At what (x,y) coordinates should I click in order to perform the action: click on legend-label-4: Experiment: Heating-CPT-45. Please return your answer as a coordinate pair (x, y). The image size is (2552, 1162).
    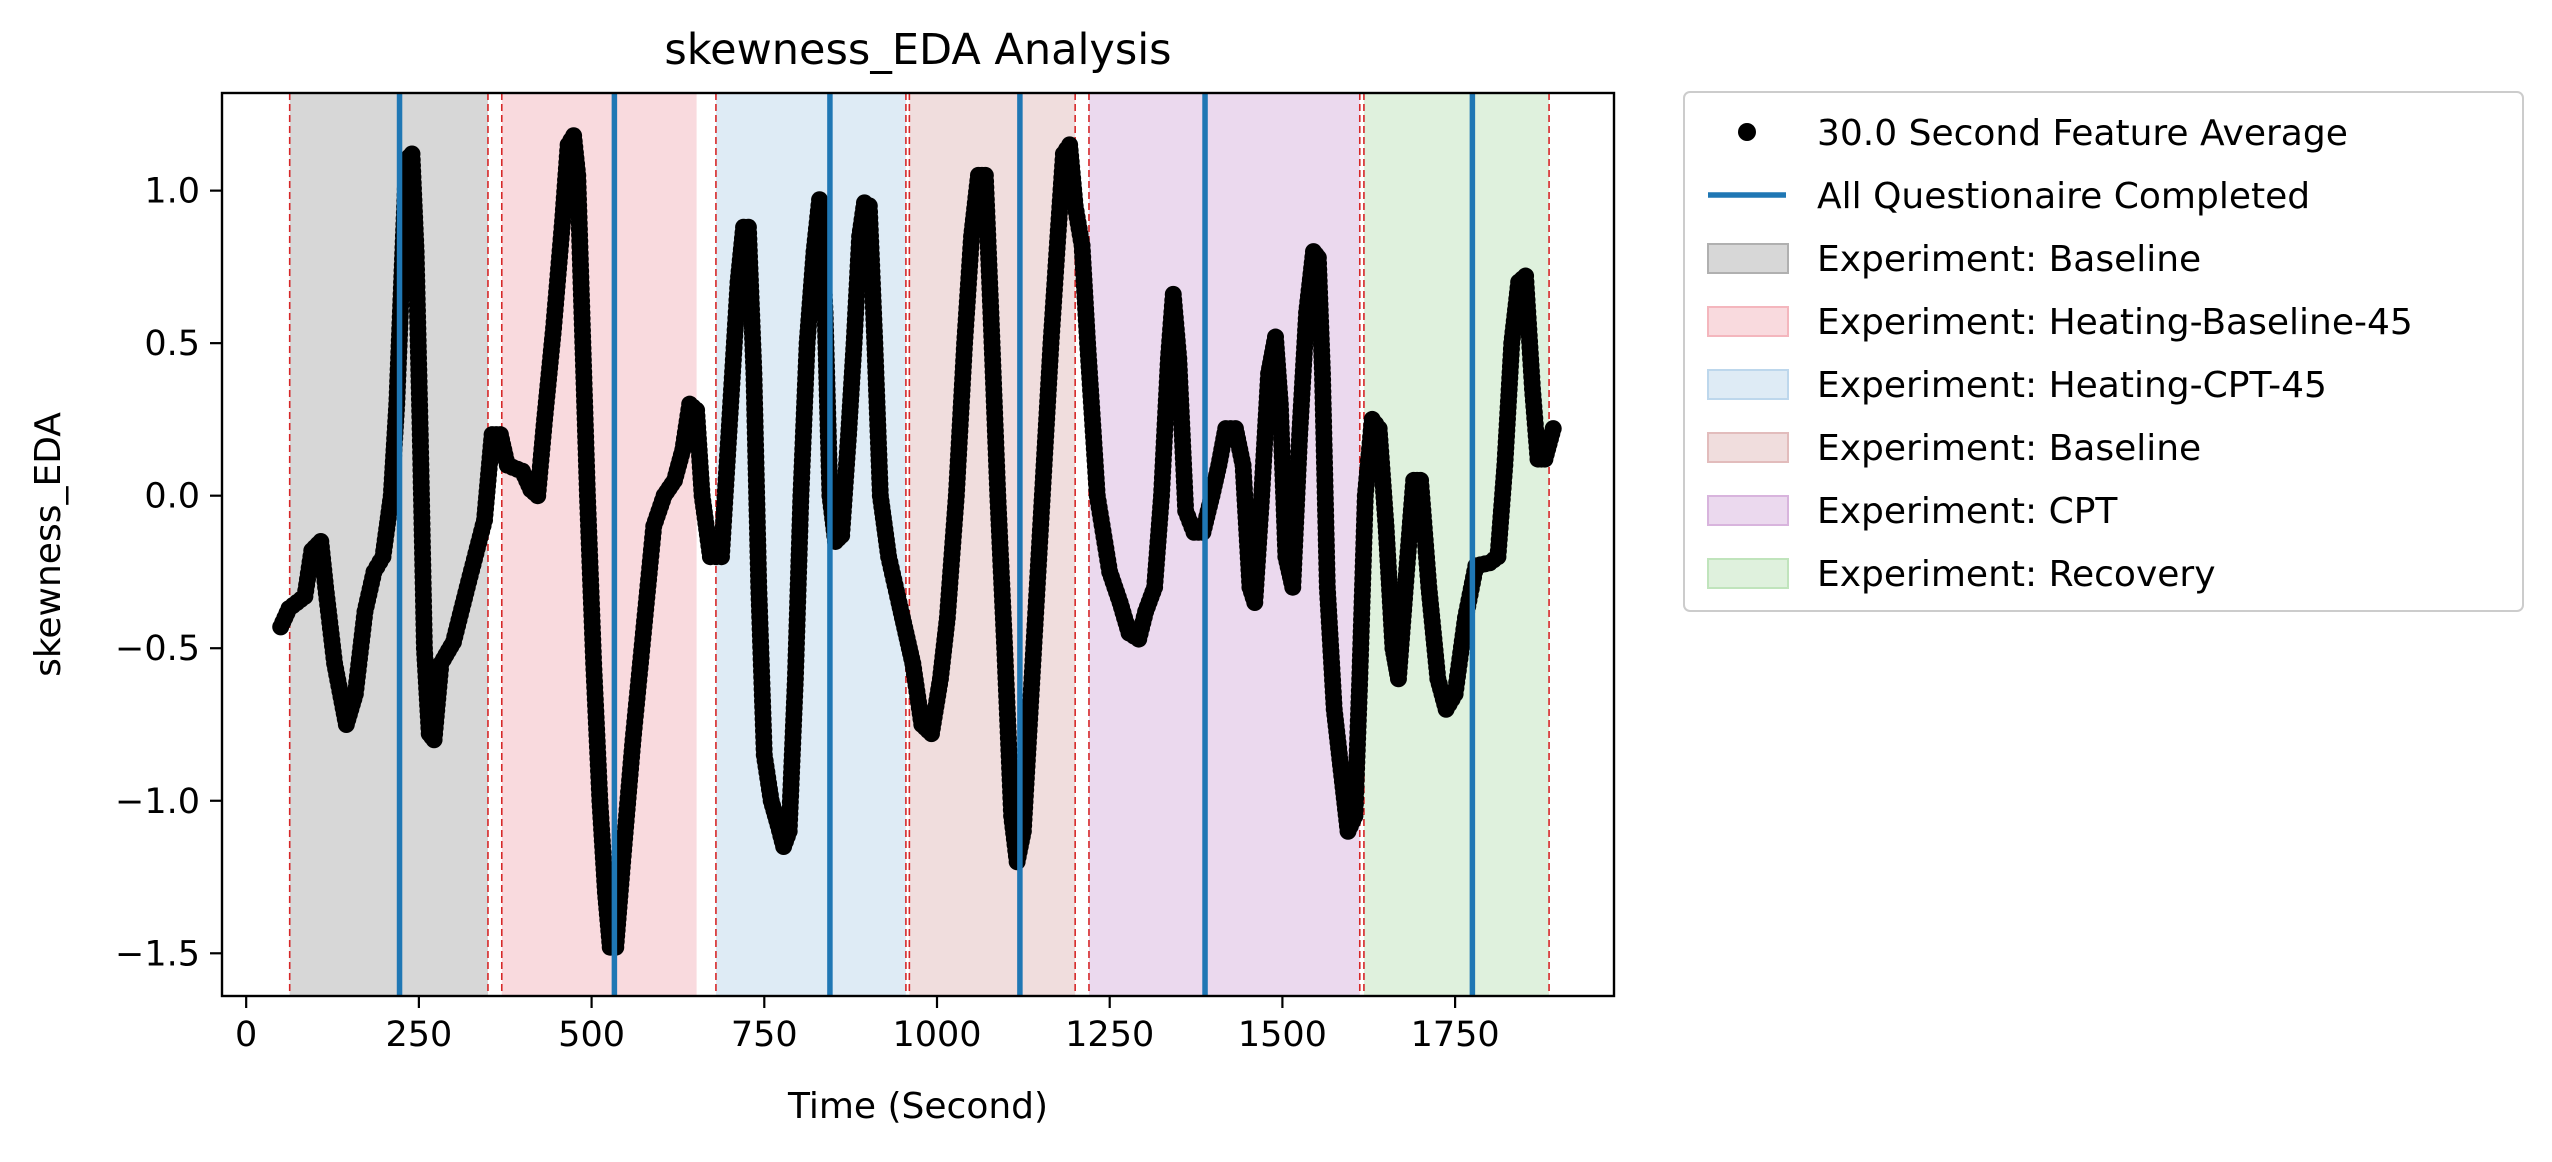
    Looking at the image, I should click on (2072, 385).